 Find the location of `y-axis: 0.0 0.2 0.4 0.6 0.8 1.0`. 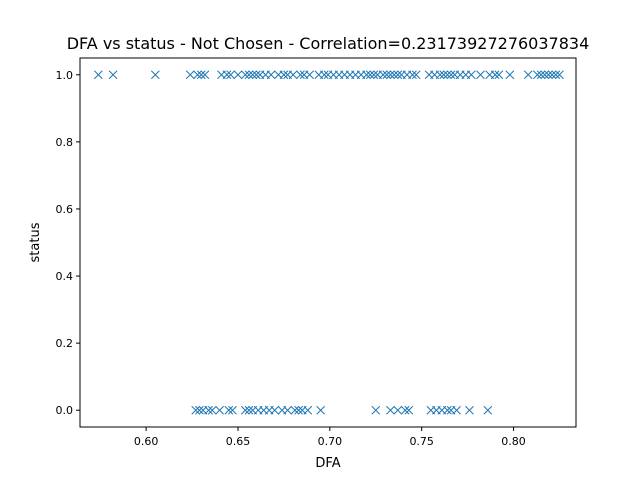

y-axis: 0.0 0.2 0.4 0.6 0.8 1.0 is located at coordinates (68, 243).